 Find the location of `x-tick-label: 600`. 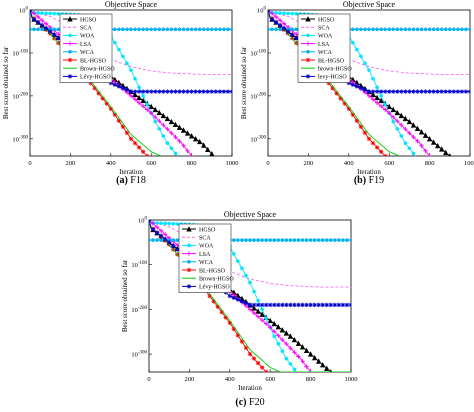

x-tick-label: 600 is located at coordinates (270, 379).